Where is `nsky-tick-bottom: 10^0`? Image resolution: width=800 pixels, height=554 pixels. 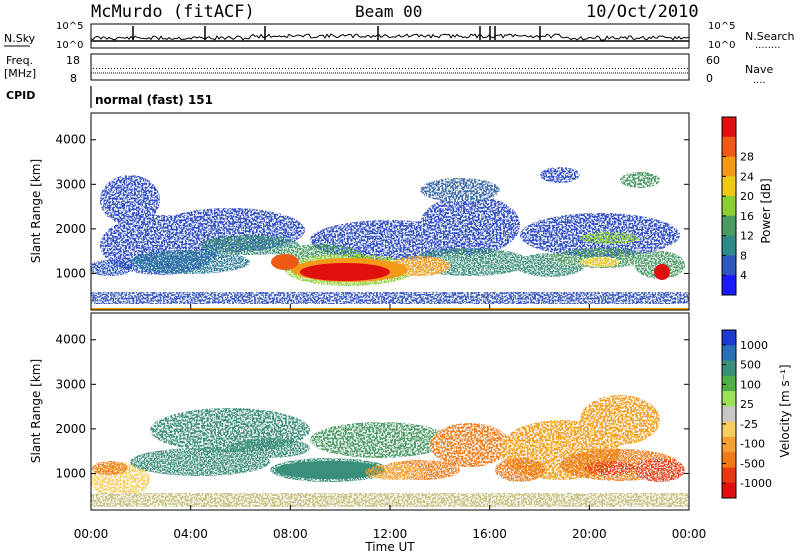
nsky-tick-bottom: 10^0 is located at coordinates (69, 45).